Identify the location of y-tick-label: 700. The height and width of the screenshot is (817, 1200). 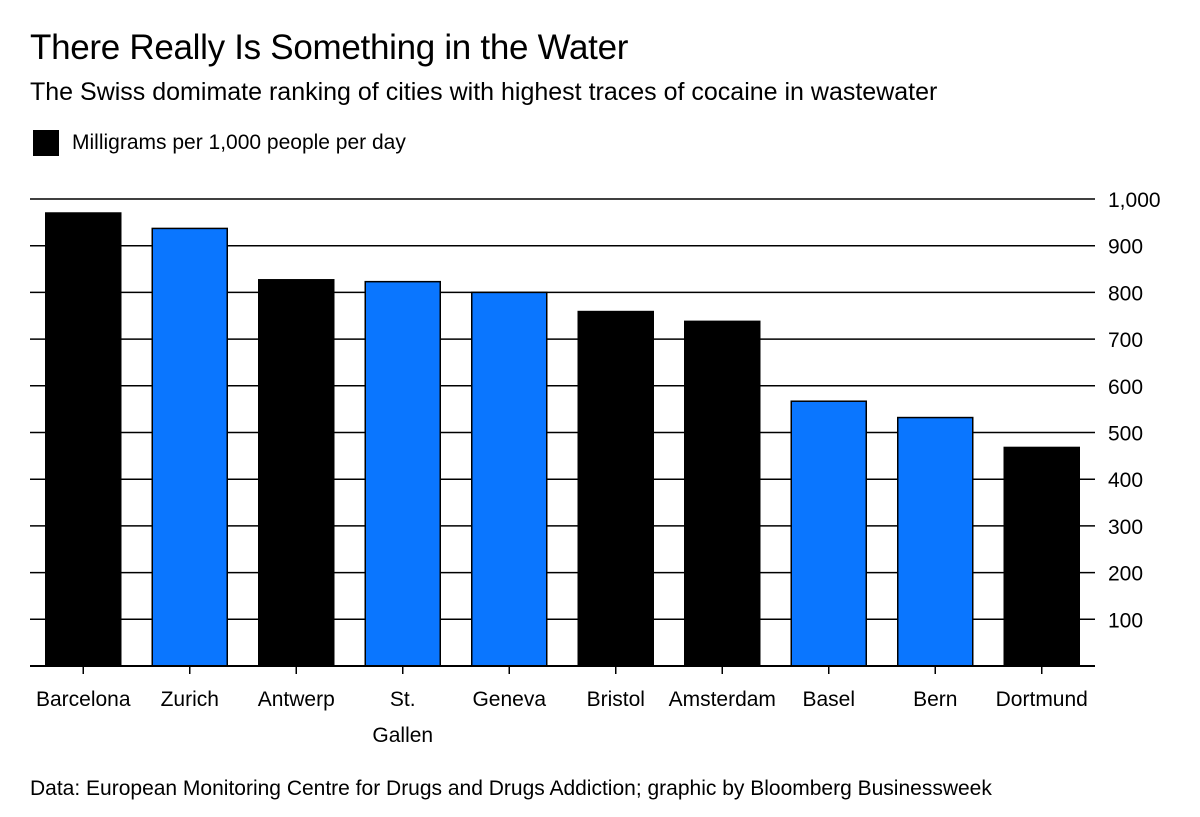
(1125, 340).